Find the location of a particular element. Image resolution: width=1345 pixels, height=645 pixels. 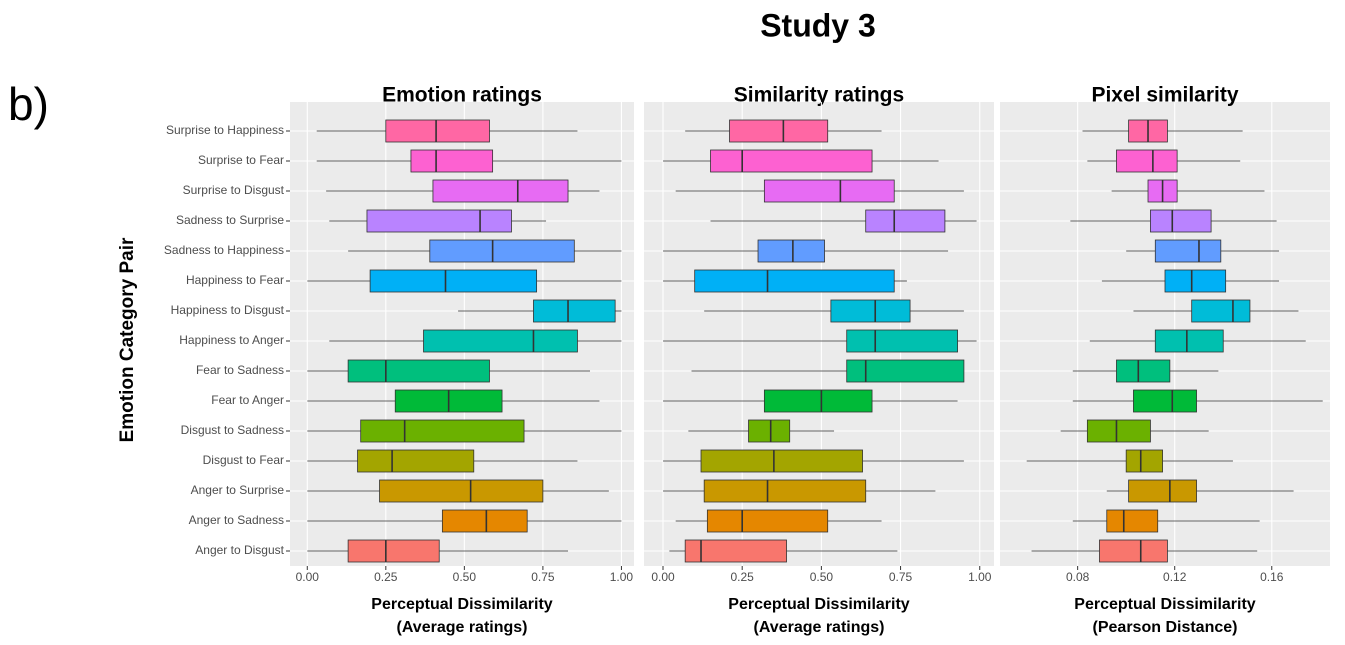

y-tick-label: Anger to Disgust is located at coordinates (239, 550).